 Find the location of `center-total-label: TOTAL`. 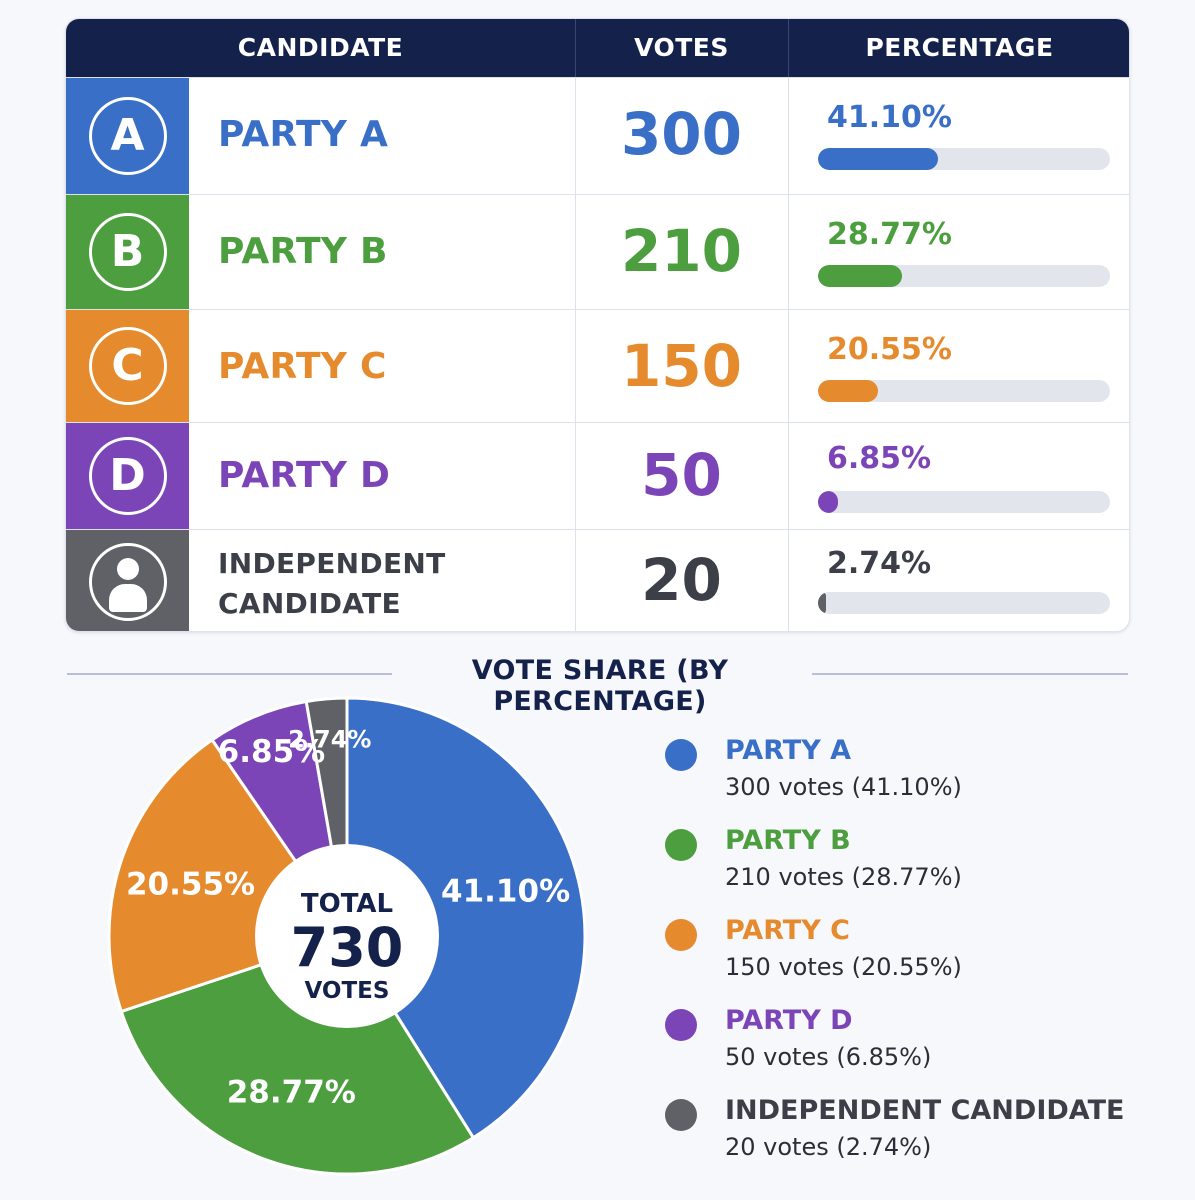

center-total-label: TOTAL is located at coordinates (347, 904).